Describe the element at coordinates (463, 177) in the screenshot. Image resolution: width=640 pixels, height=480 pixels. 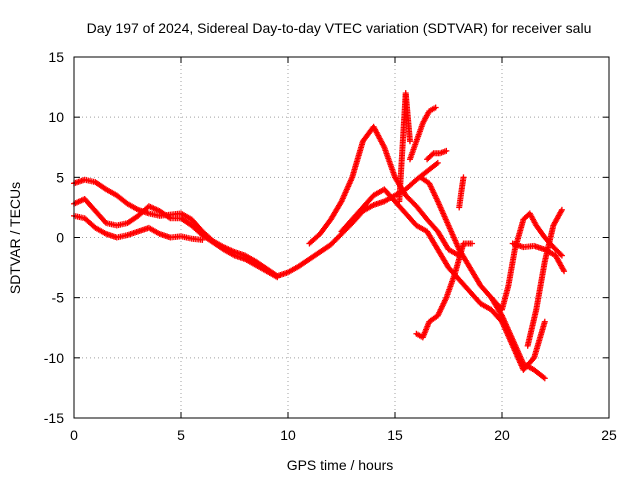
I see `track-11-point` at that location.